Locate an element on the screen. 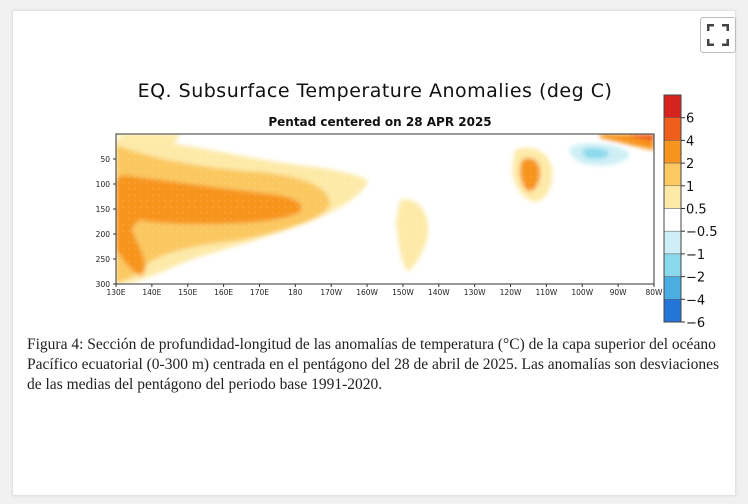 The image size is (748, 504). colorbar-label: −6 is located at coordinates (695, 323).